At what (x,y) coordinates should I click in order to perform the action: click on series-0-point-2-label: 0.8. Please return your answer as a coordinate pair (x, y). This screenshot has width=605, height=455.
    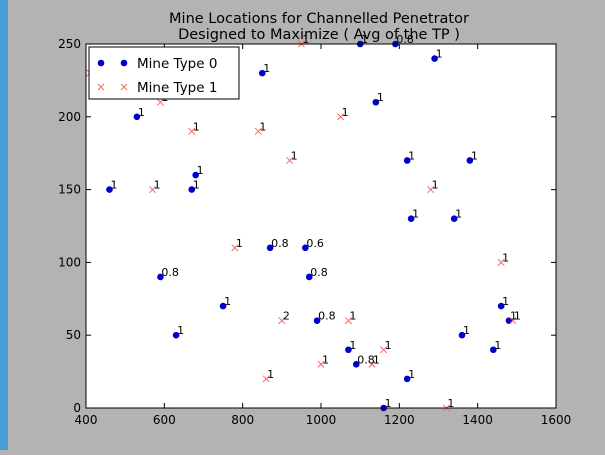
    Looking at the image, I should click on (170, 272).